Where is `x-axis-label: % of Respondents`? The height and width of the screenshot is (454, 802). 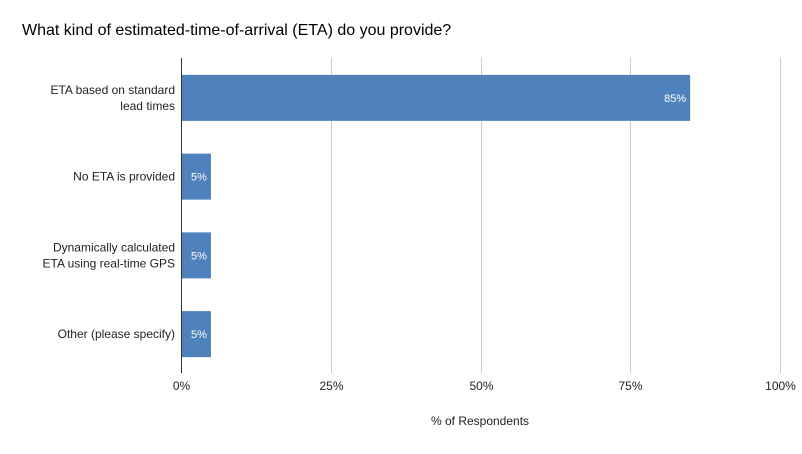
x-axis-label: % of Respondents is located at coordinates (480, 421).